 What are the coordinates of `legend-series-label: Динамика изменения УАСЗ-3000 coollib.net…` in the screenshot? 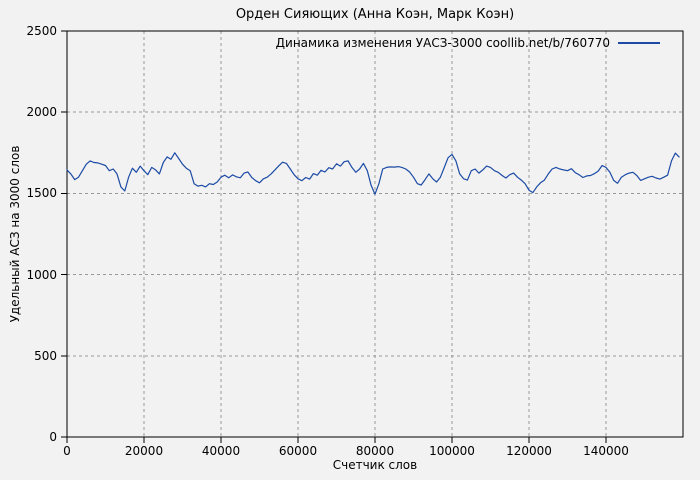 It's located at (442, 42).